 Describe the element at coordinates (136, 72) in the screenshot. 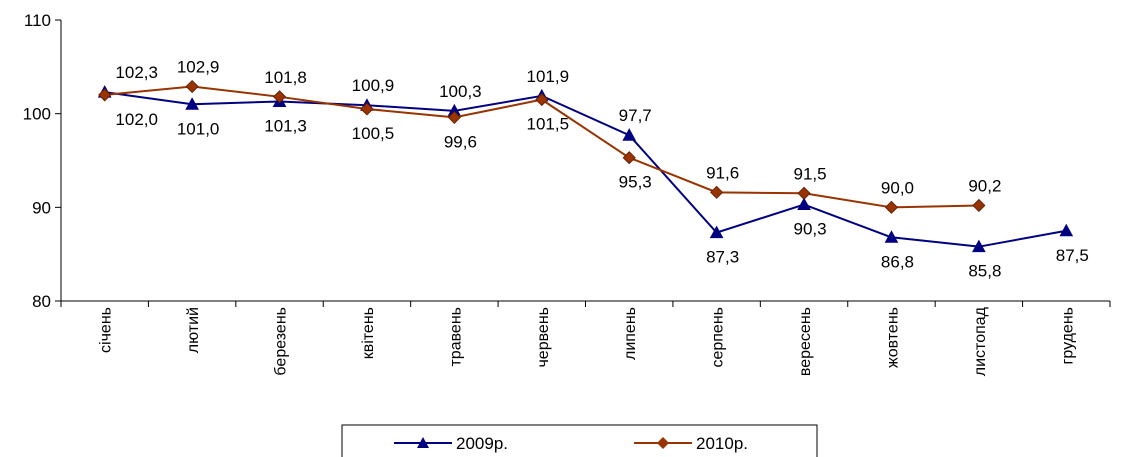

I see `data-label: 102,3` at that location.